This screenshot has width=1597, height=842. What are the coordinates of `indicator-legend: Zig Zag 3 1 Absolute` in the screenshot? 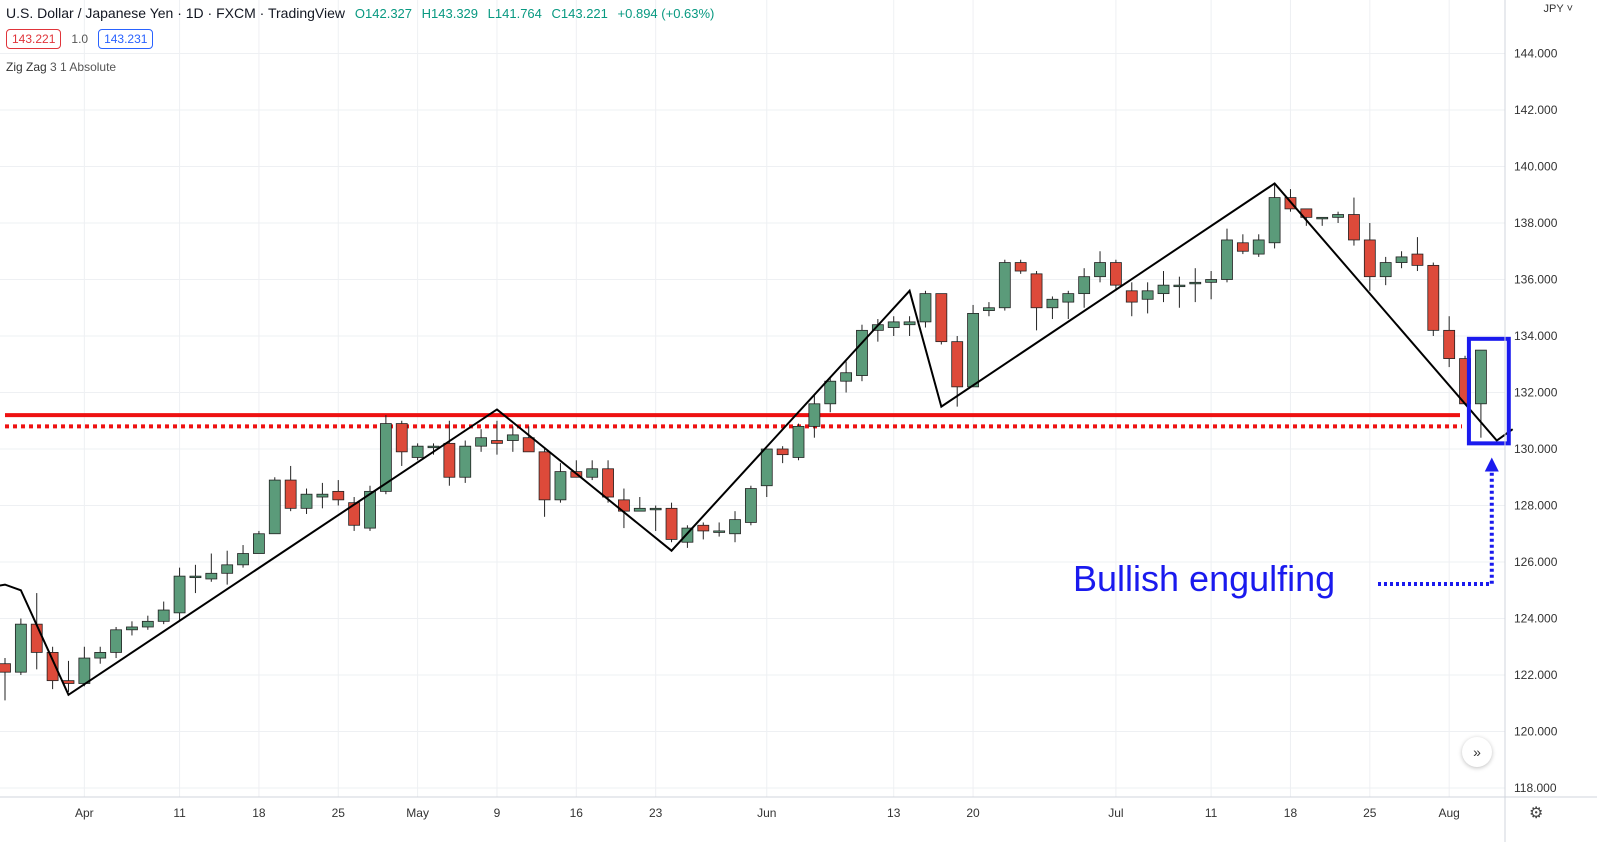 It's located at (61, 67).